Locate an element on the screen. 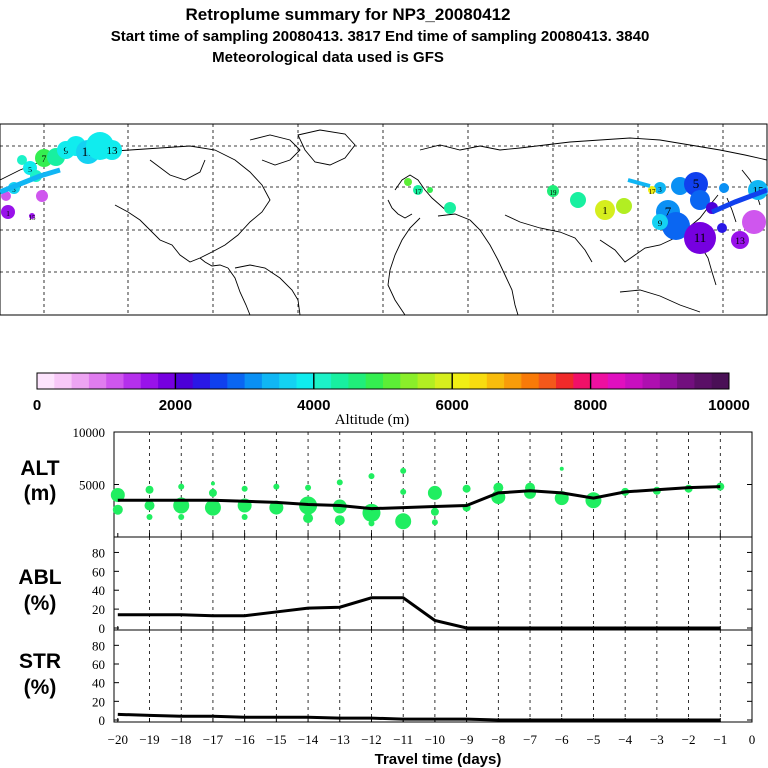  colorbar: 0 2000 4000 6000 8000 10000 Altitude (m) is located at coordinates (391, 400).